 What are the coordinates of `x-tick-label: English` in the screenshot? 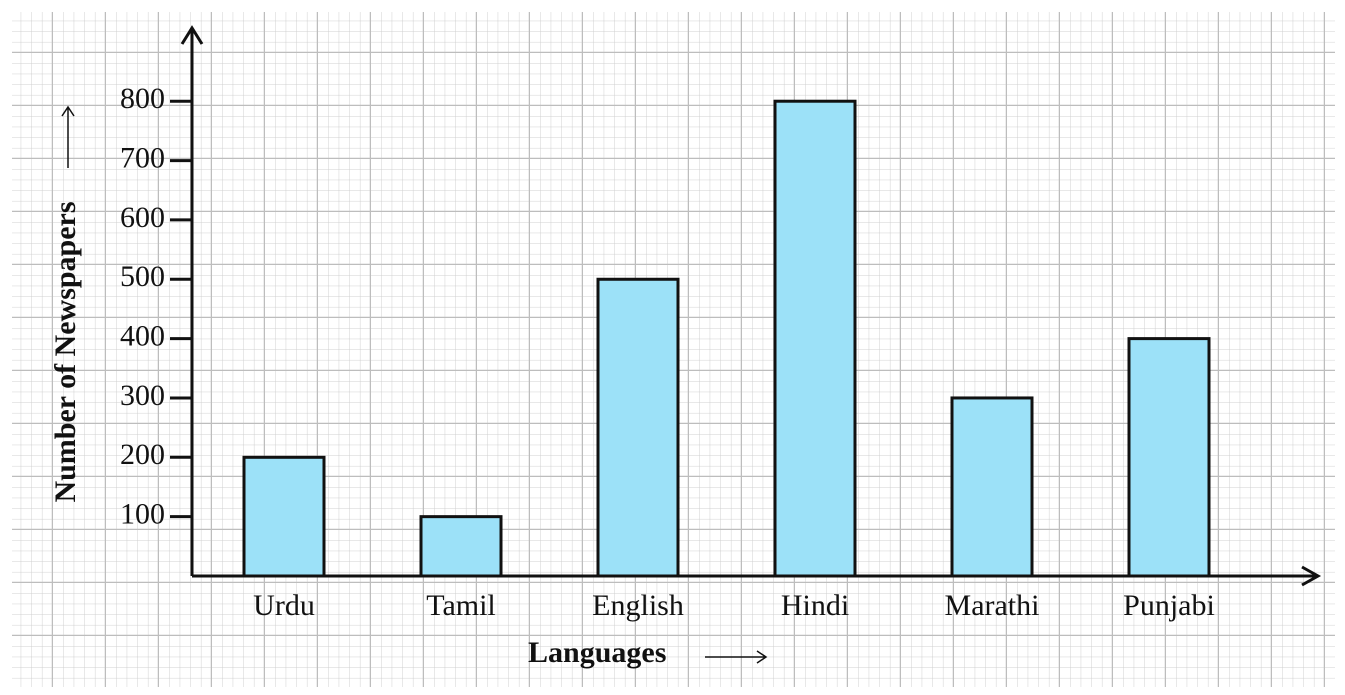 It's located at (638, 605).